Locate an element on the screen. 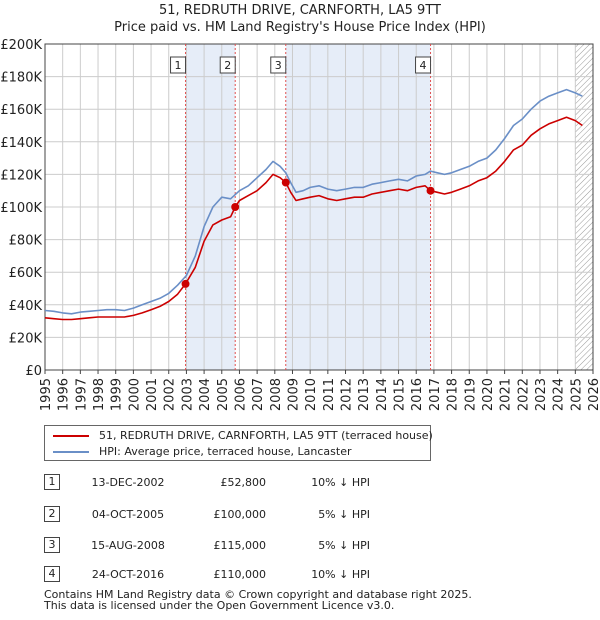 The height and width of the screenshot is (620, 600). x-tick-label: 2010 is located at coordinates (311, 394).